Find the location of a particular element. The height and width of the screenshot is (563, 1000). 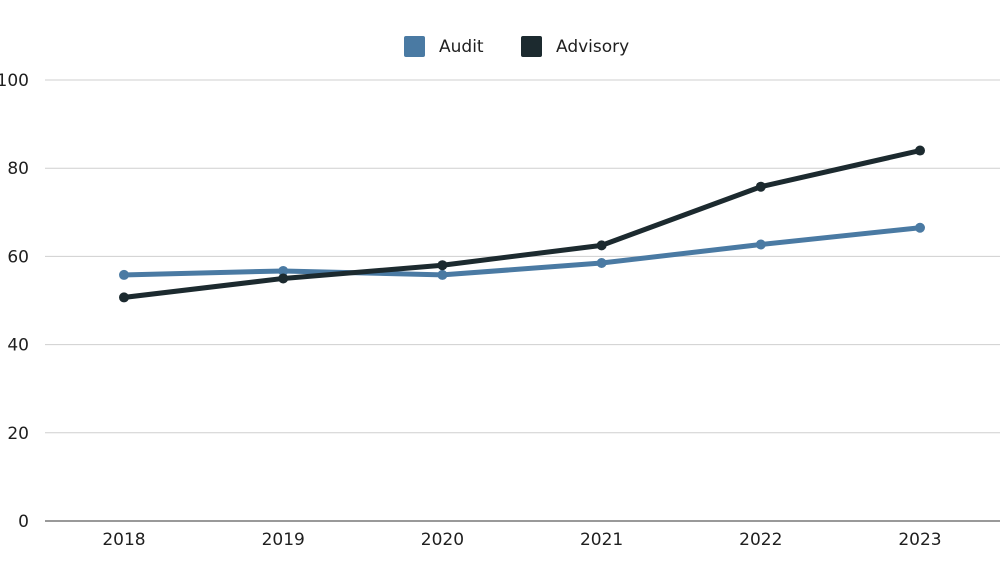

series-line is located at coordinates (522, 251).